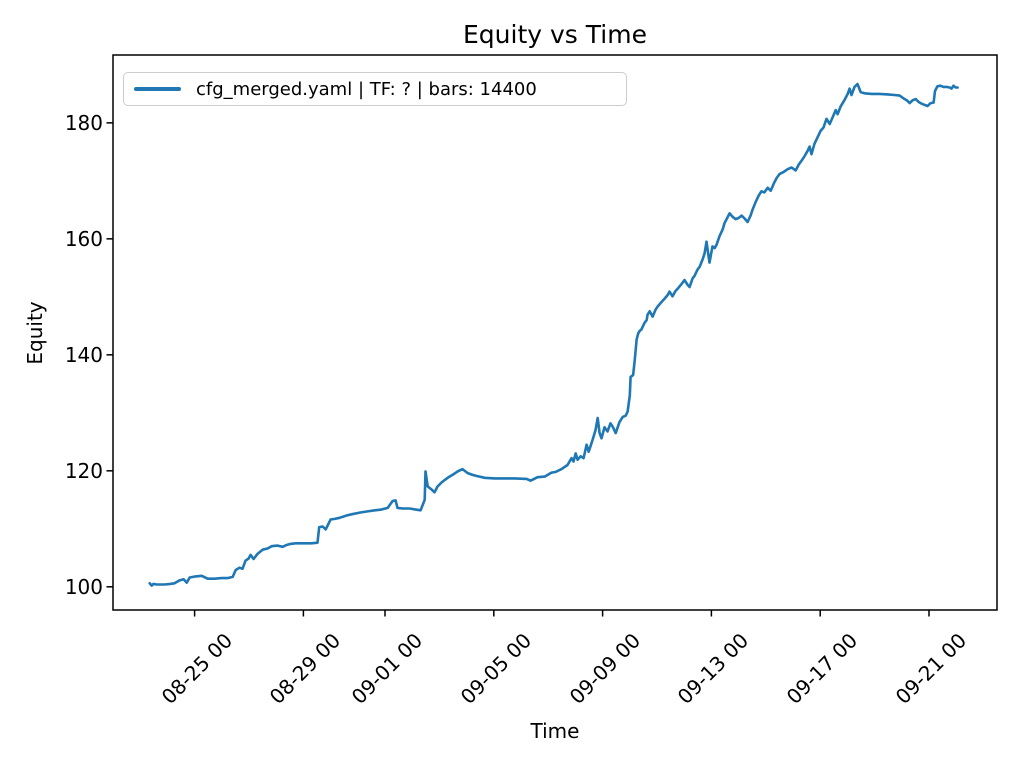  What do you see at coordinates (555, 731) in the screenshot?
I see `x-axis-label: Time` at bounding box center [555, 731].